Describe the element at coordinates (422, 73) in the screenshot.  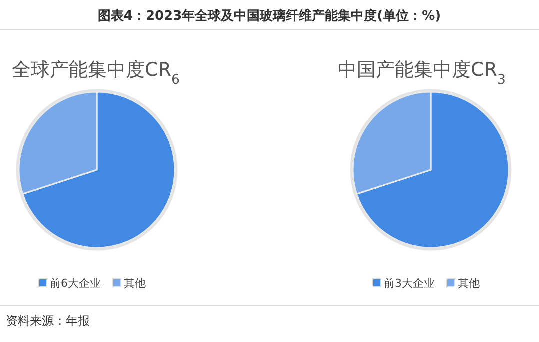
I see `chart-title: 中国产能集中度CR$_{3}$` at that location.